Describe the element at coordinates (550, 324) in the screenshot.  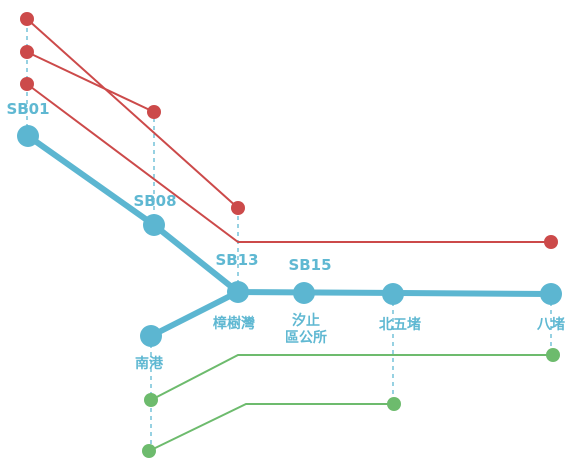
I see `station-name-badu: 八堵` at that location.